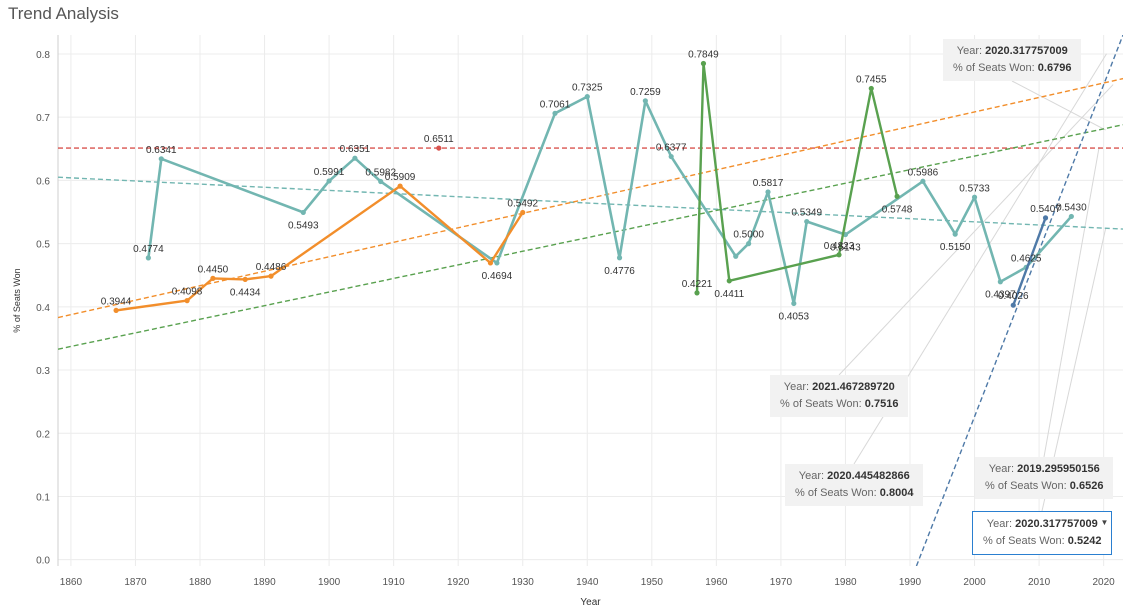 The width and height of the screenshot is (1125, 613). What do you see at coordinates (400, 177) in the screenshot?
I see `data-label: 0.5909` at bounding box center [400, 177].